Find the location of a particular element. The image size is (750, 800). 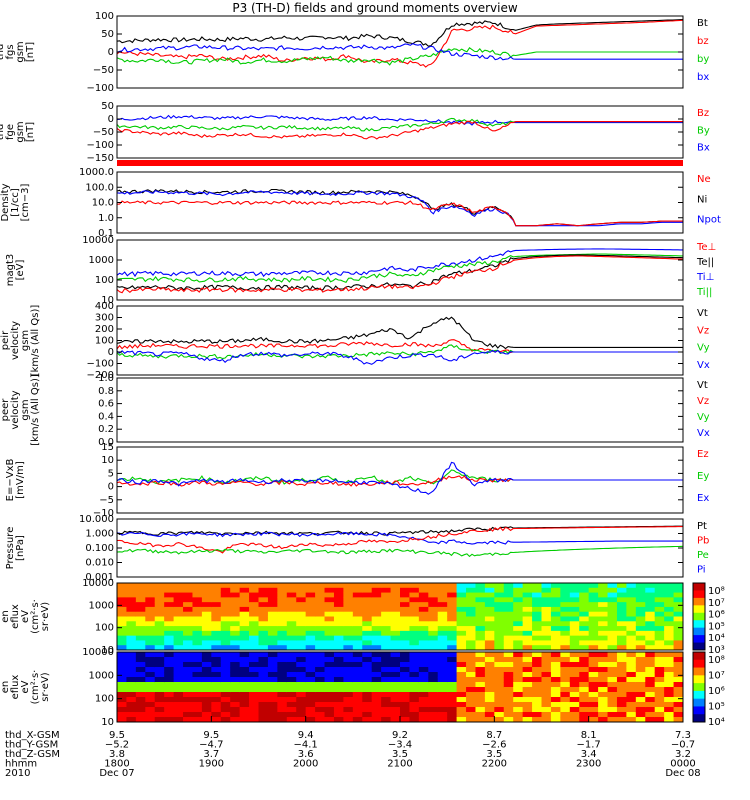

y-axis-label: peir is located at coordinates (0, 616).